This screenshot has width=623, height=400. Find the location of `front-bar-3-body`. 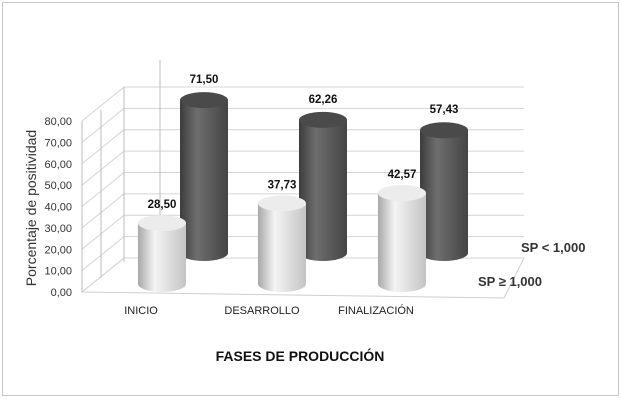

front-bar-3-body is located at coordinates (402, 242).